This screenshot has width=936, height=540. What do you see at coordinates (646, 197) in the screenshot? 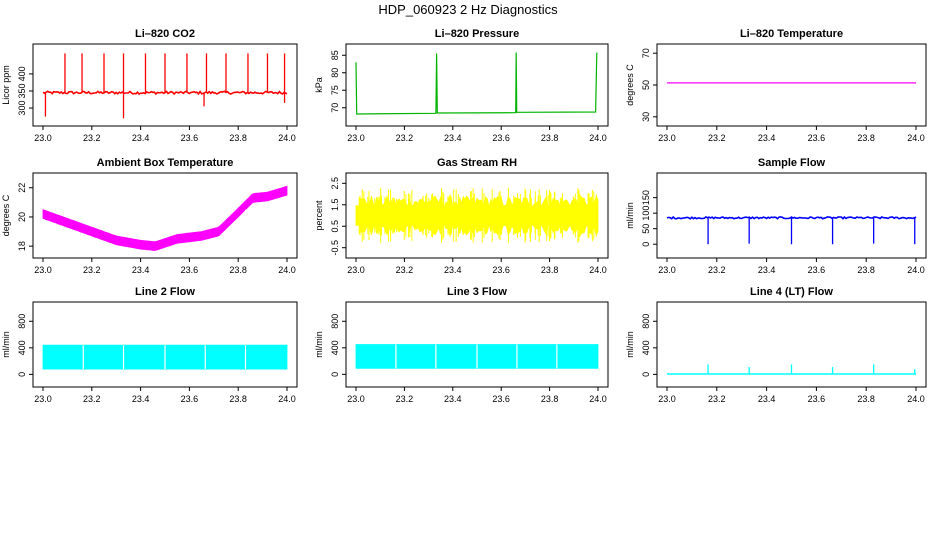
I see `y-tick-label: 150` at bounding box center [646, 197].